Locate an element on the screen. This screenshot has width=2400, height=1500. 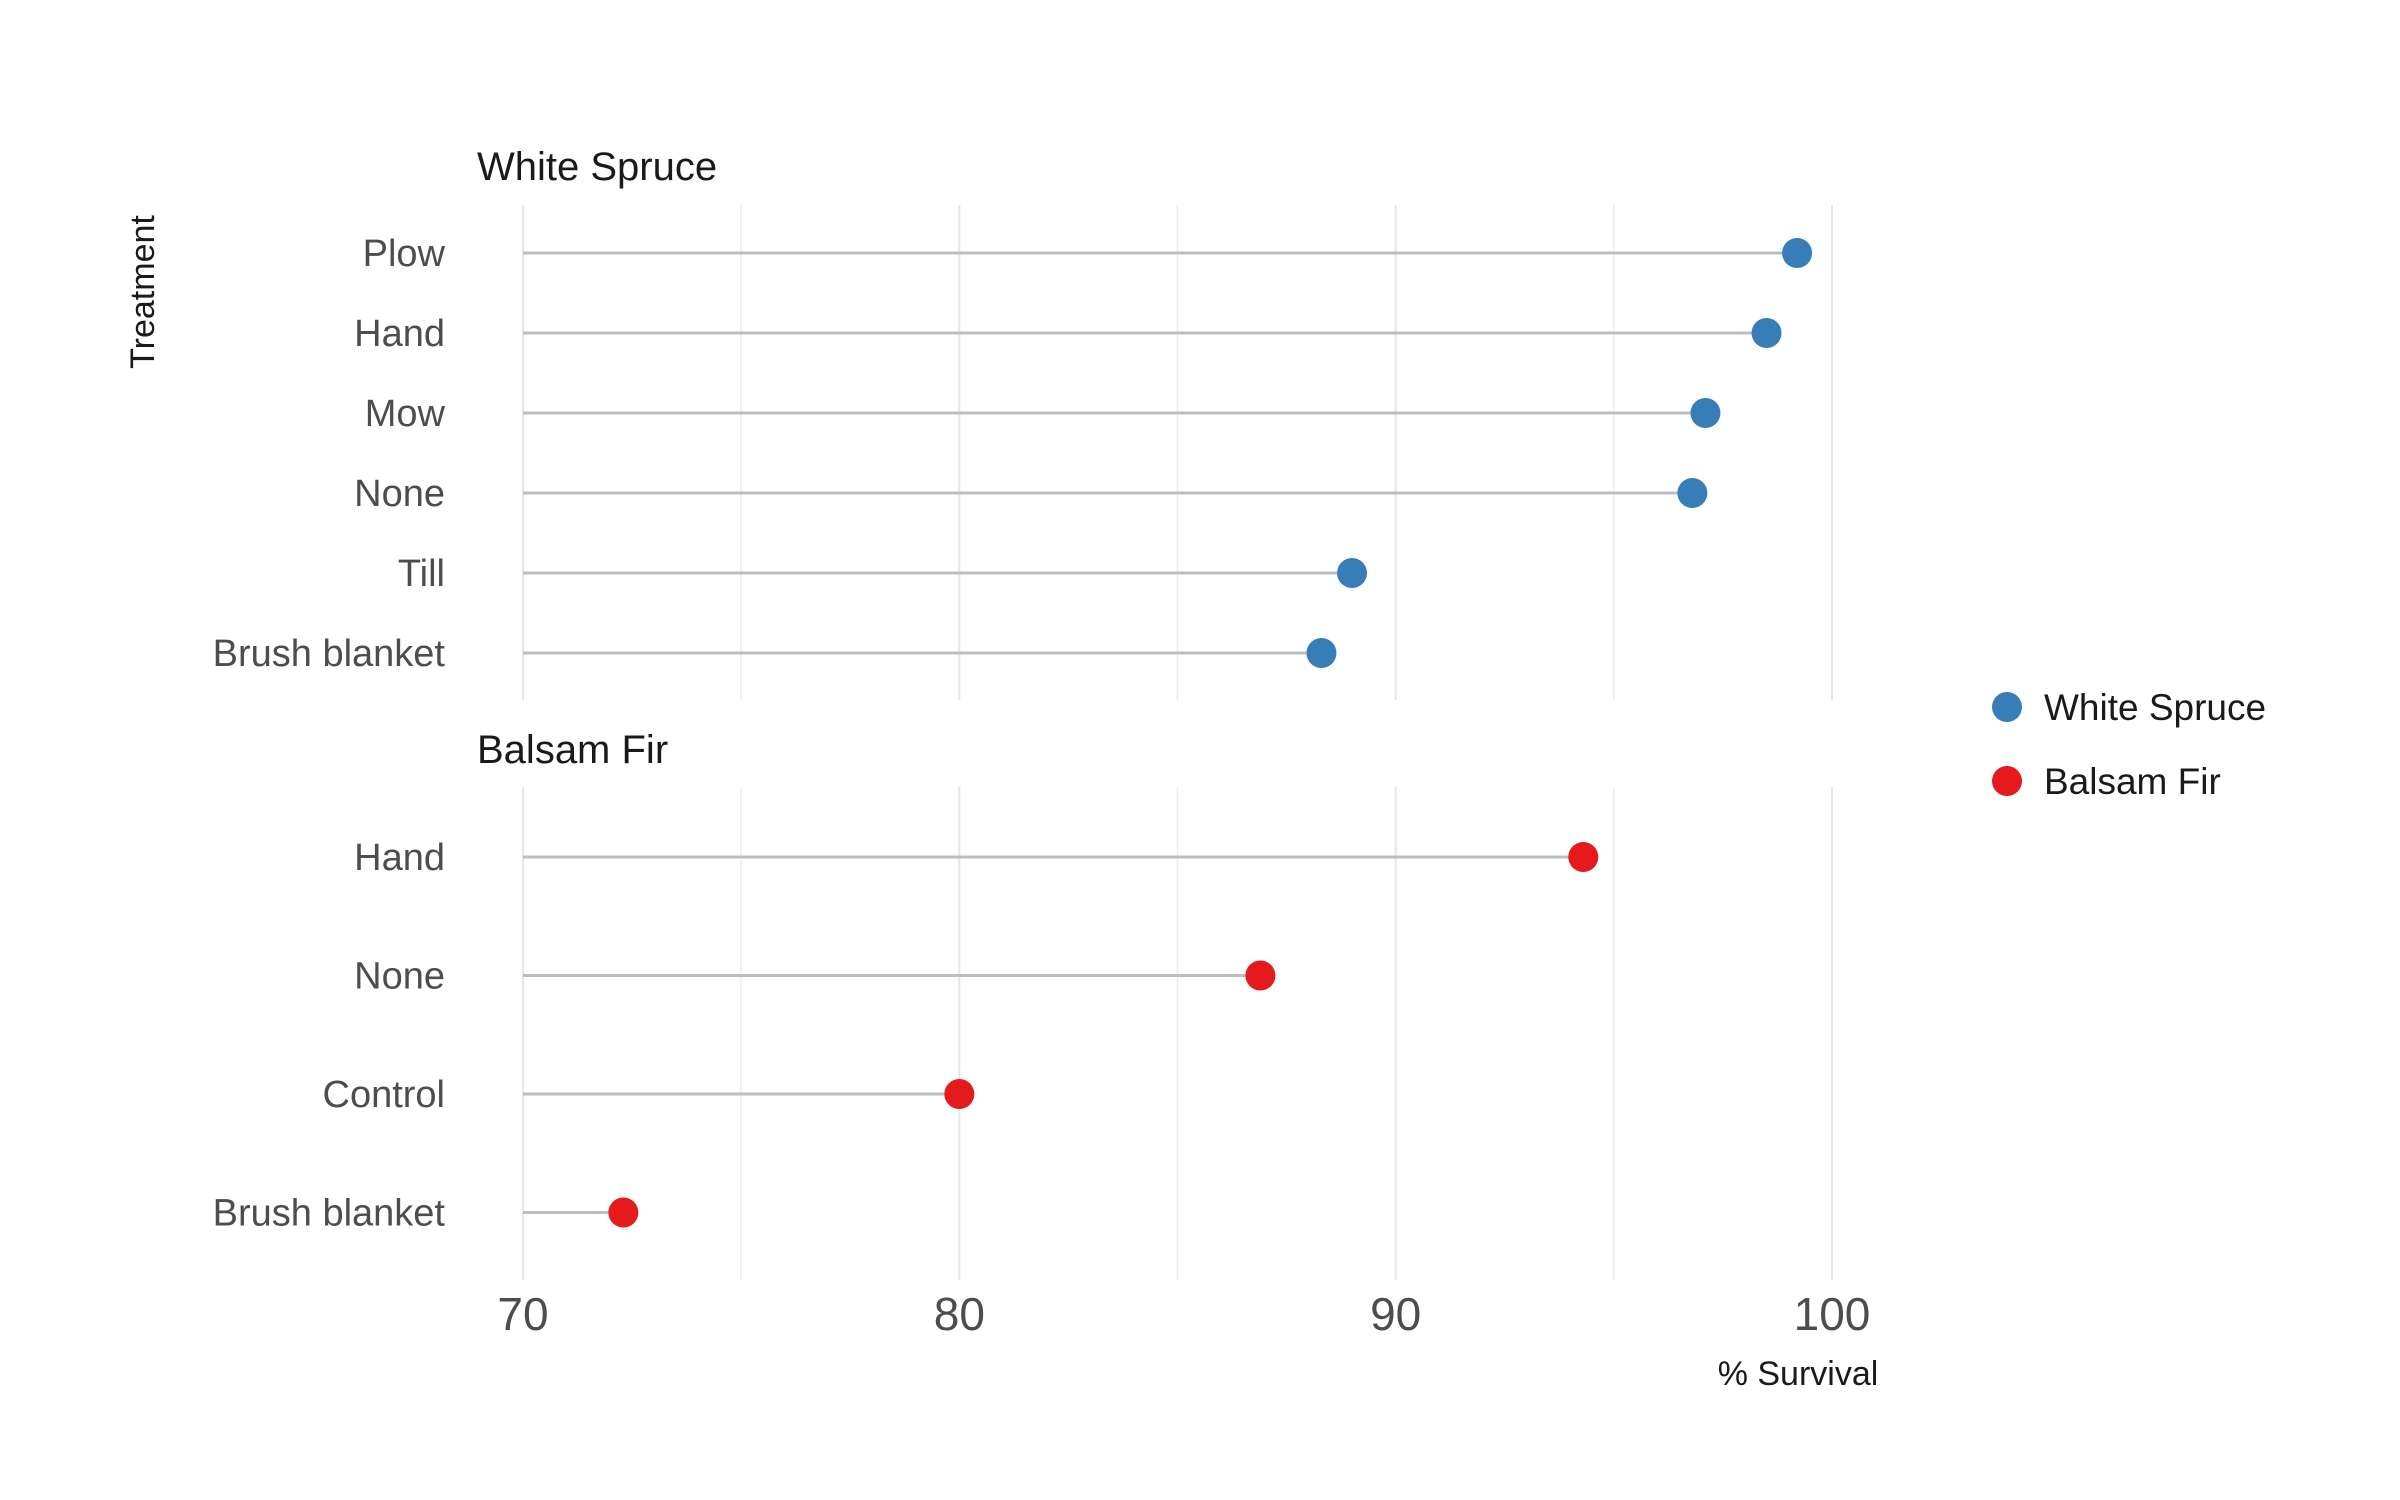
x-axis-title: % Survival is located at coordinates (1798, 1374).